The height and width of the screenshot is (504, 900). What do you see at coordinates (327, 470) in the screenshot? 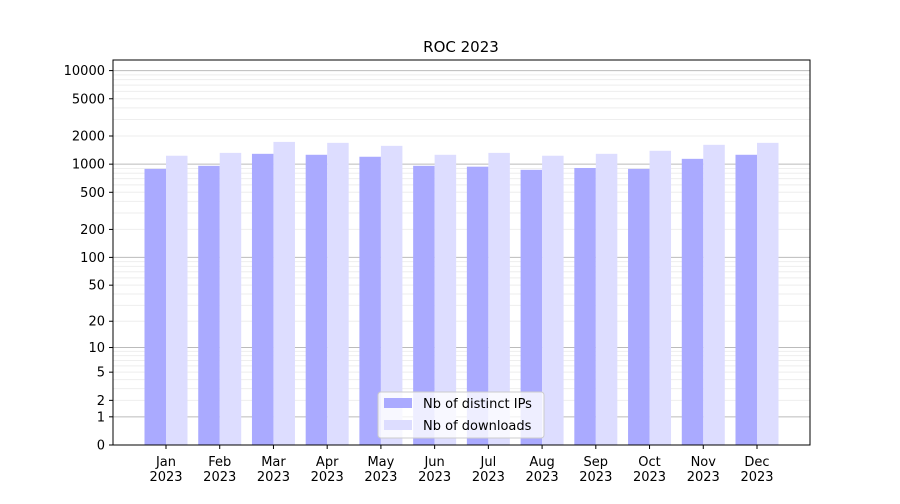
I see `x-tick-label: Apr 2023` at bounding box center [327, 470].